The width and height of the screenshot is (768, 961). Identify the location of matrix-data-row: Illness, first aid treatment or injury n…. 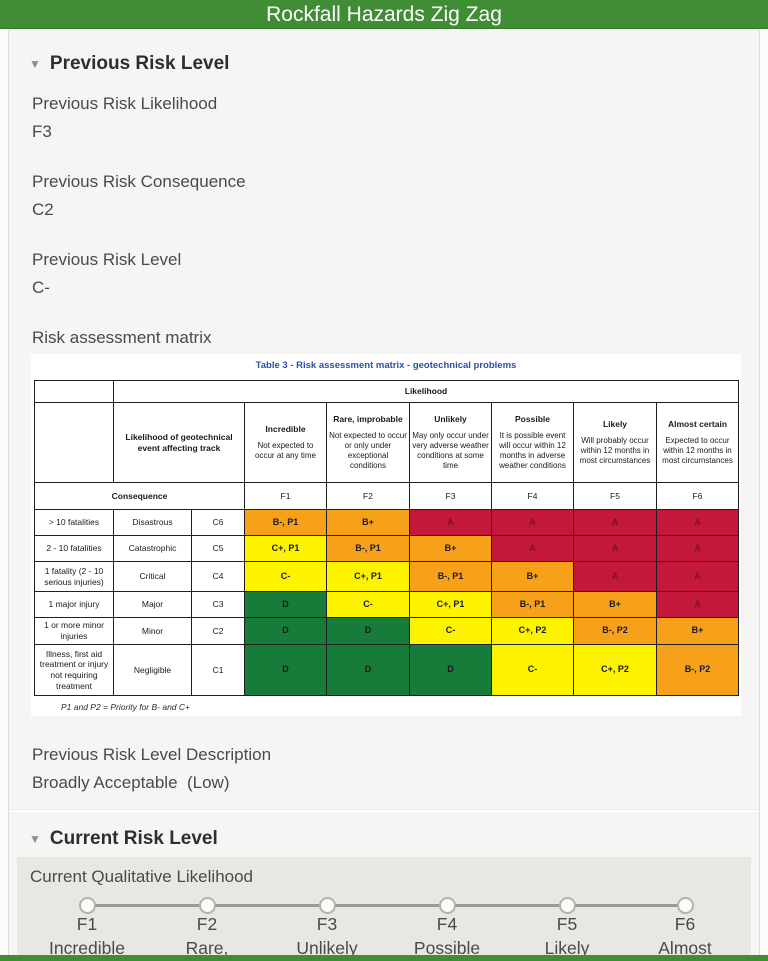
(386, 670).